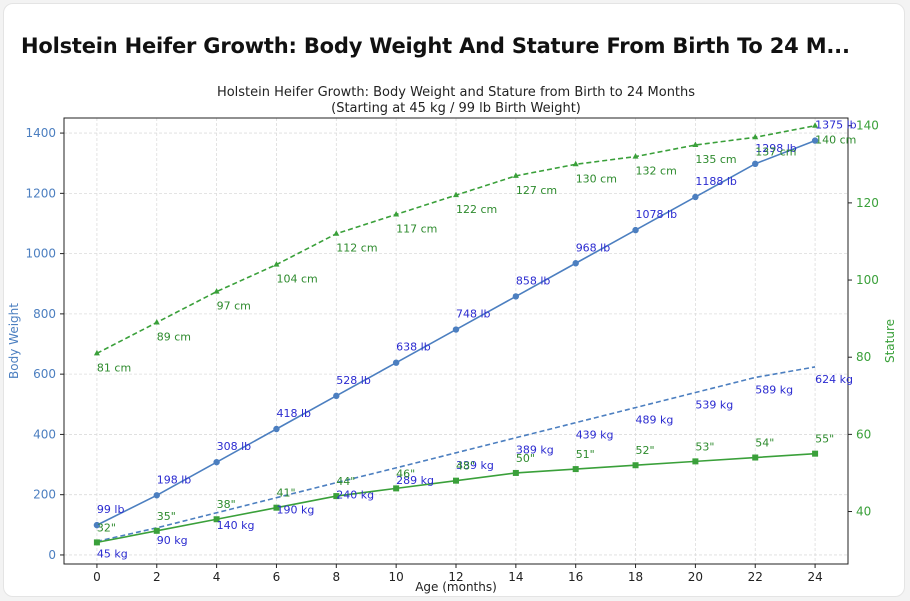  Describe the element at coordinates (114, 367) in the screenshot. I see `stature-cm-data-label: 81 cm` at that location.